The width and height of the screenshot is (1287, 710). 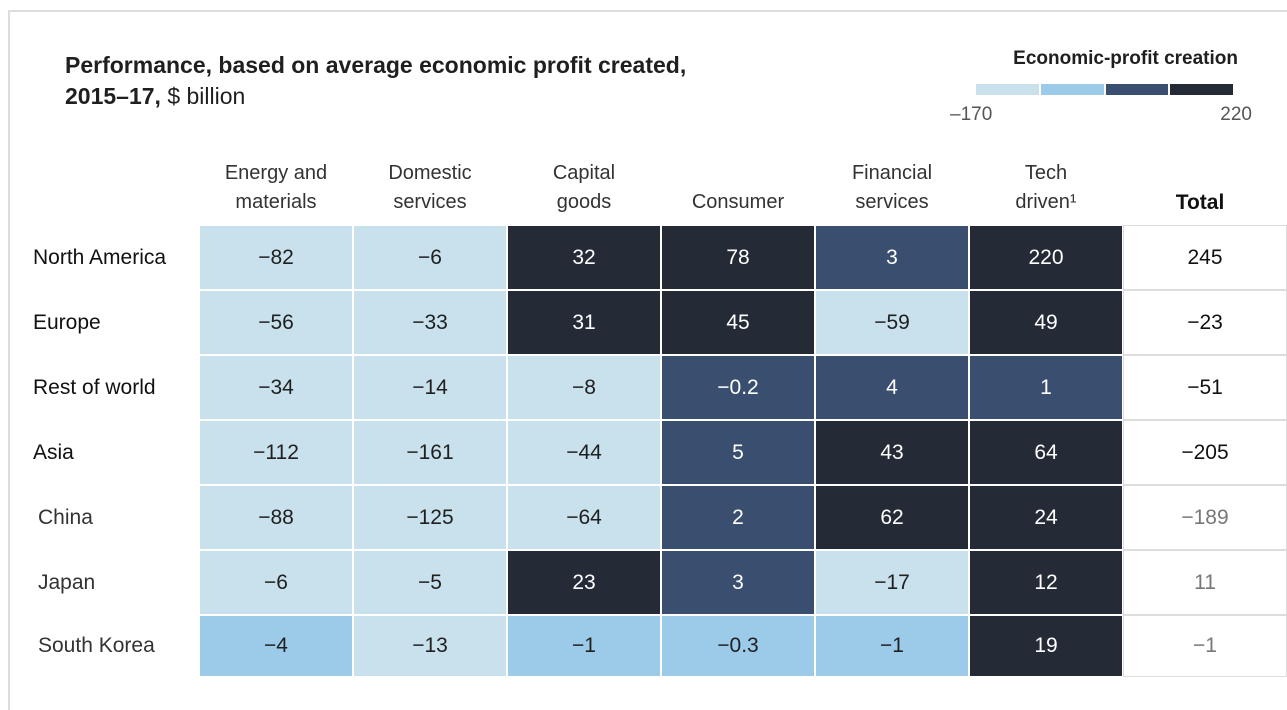 What do you see at coordinates (430, 646) in the screenshot?
I see `heat-cell: −13` at bounding box center [430, 646].